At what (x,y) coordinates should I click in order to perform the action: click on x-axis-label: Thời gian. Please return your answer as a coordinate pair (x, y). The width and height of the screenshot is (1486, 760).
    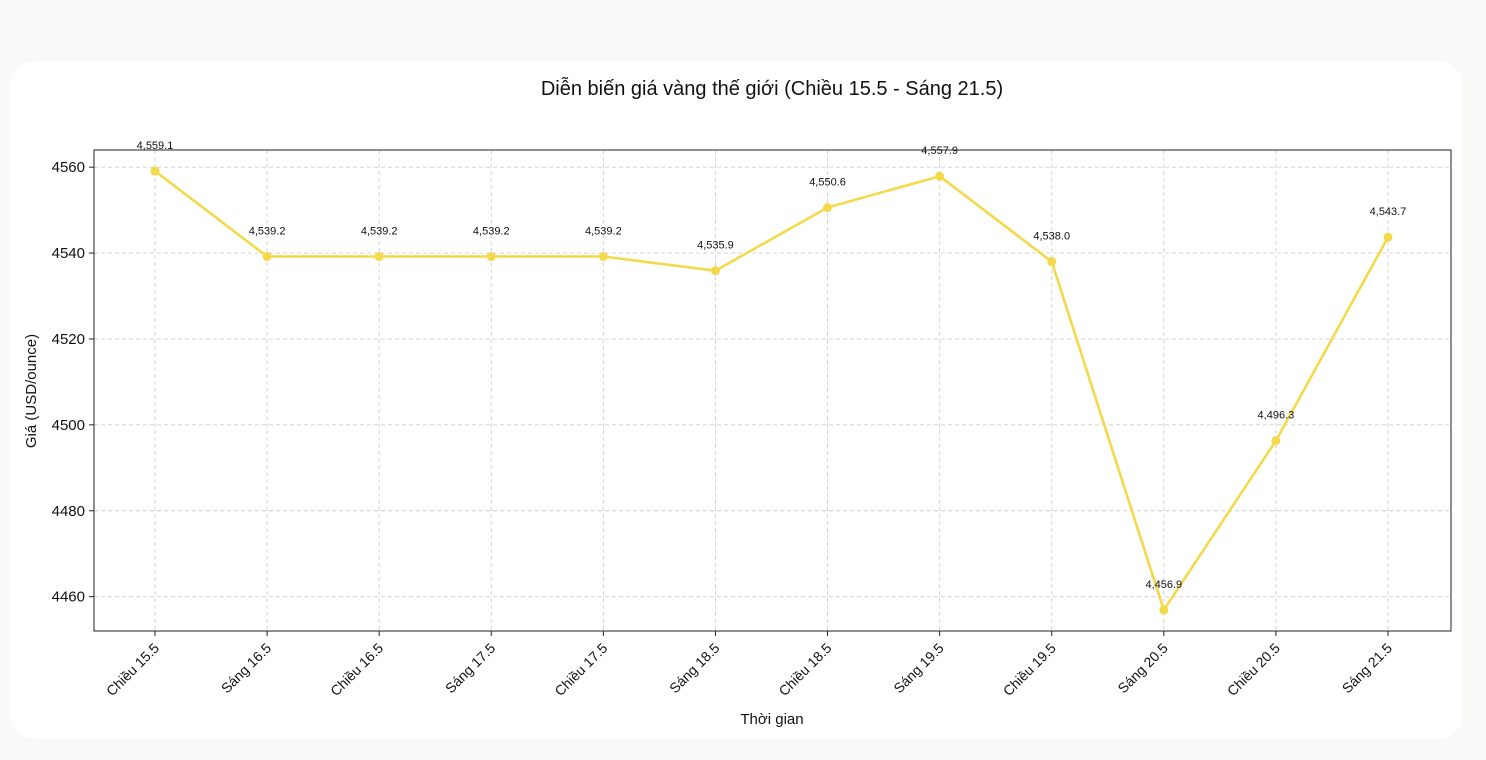
    Looking at the image, I should click on (771, 719).